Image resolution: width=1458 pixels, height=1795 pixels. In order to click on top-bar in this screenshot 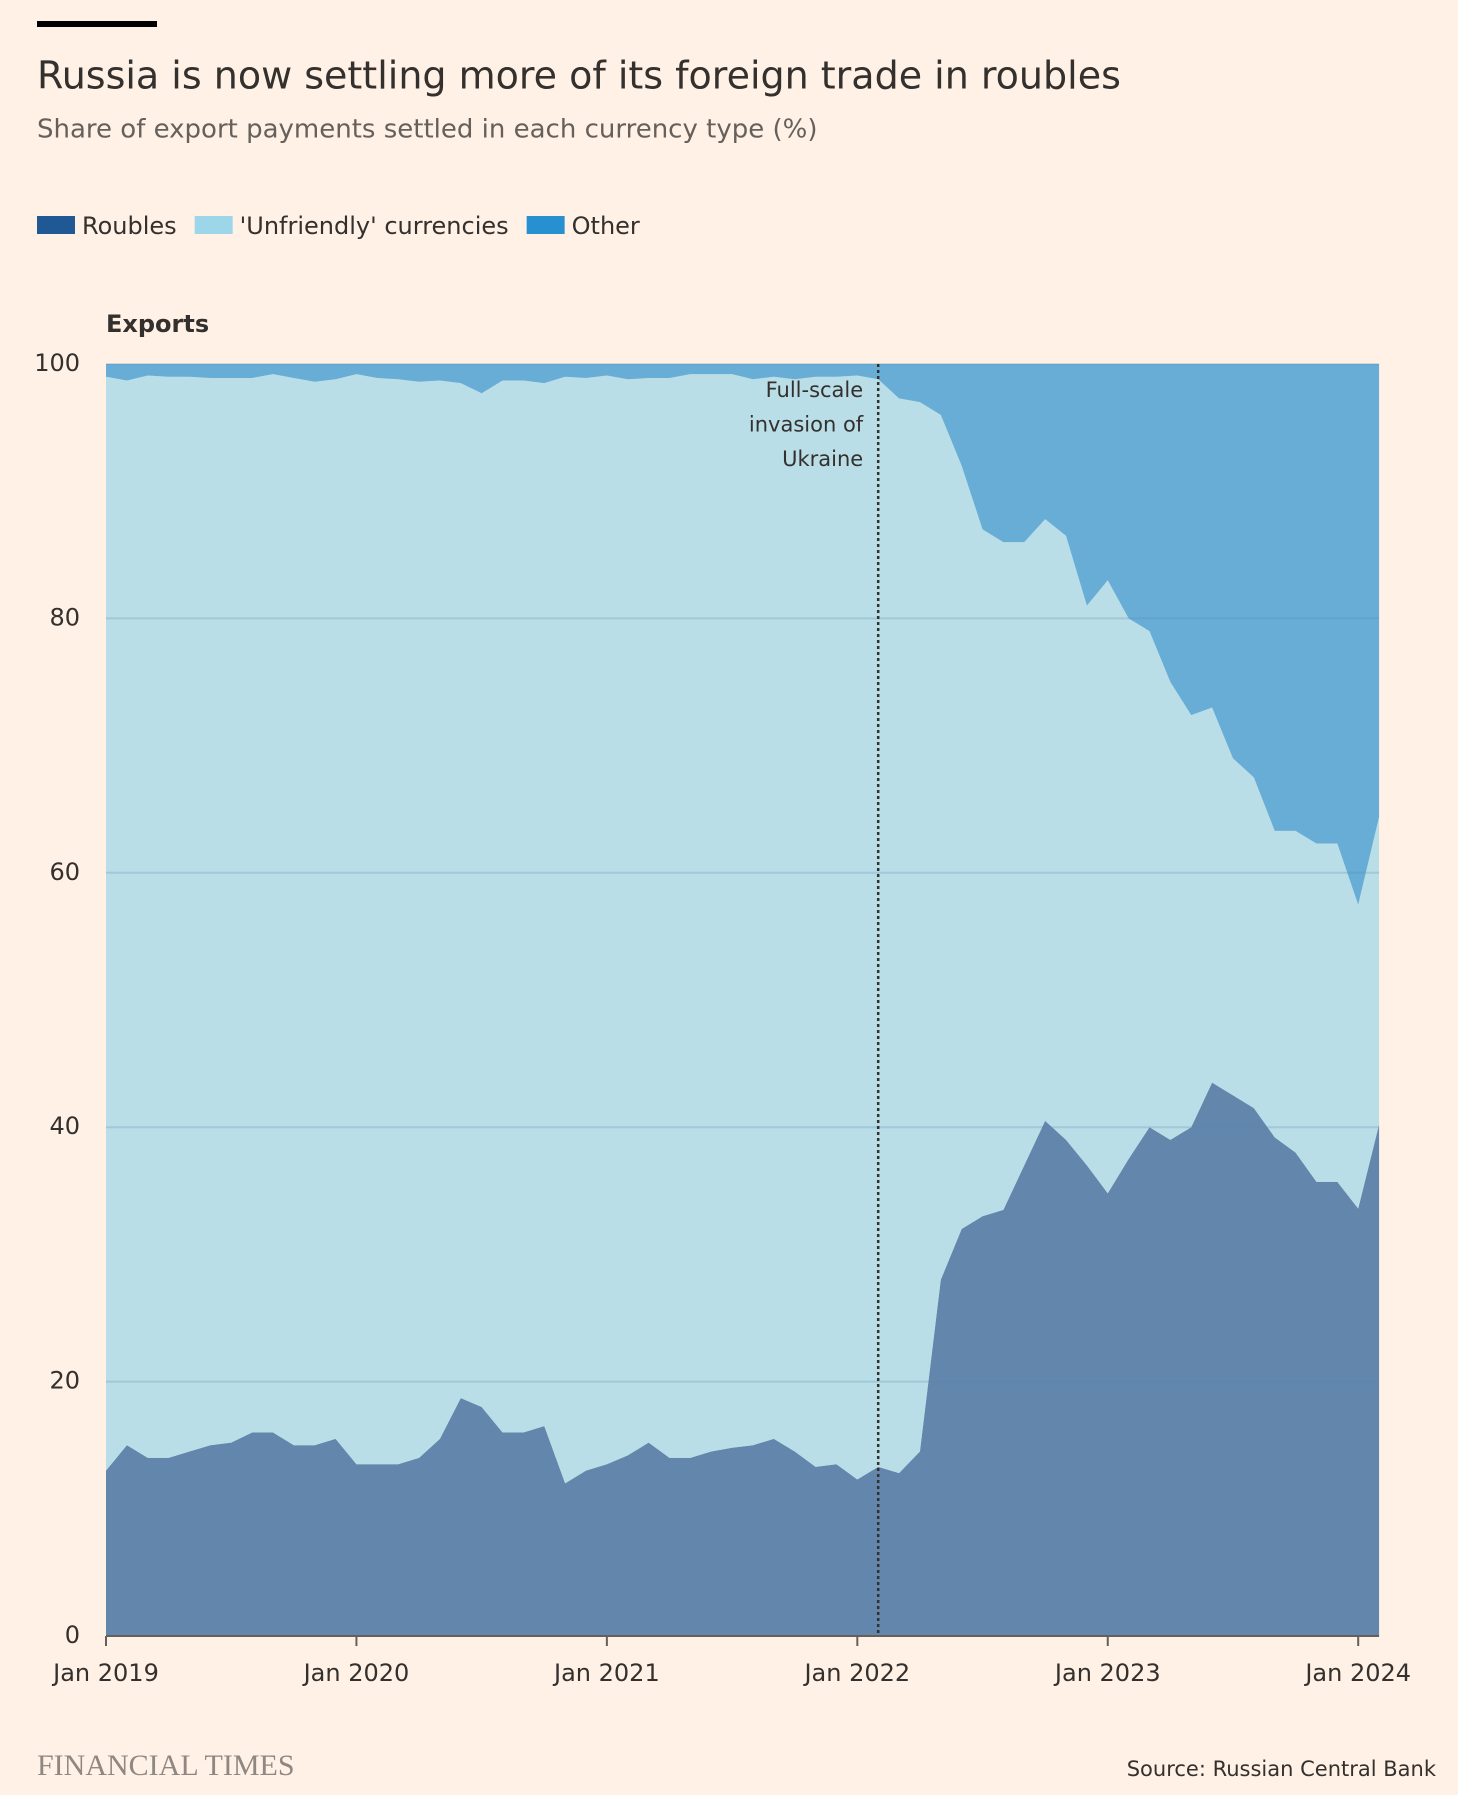, I will do `click(97, 24)`.